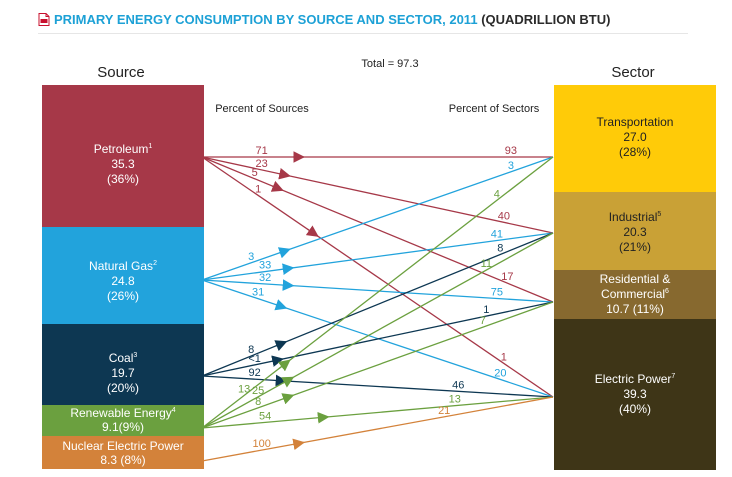  Describe the element at coordinates (288, 382) in the screenshot. I see `flow-arrow-renewable-to-industrial` at that location.